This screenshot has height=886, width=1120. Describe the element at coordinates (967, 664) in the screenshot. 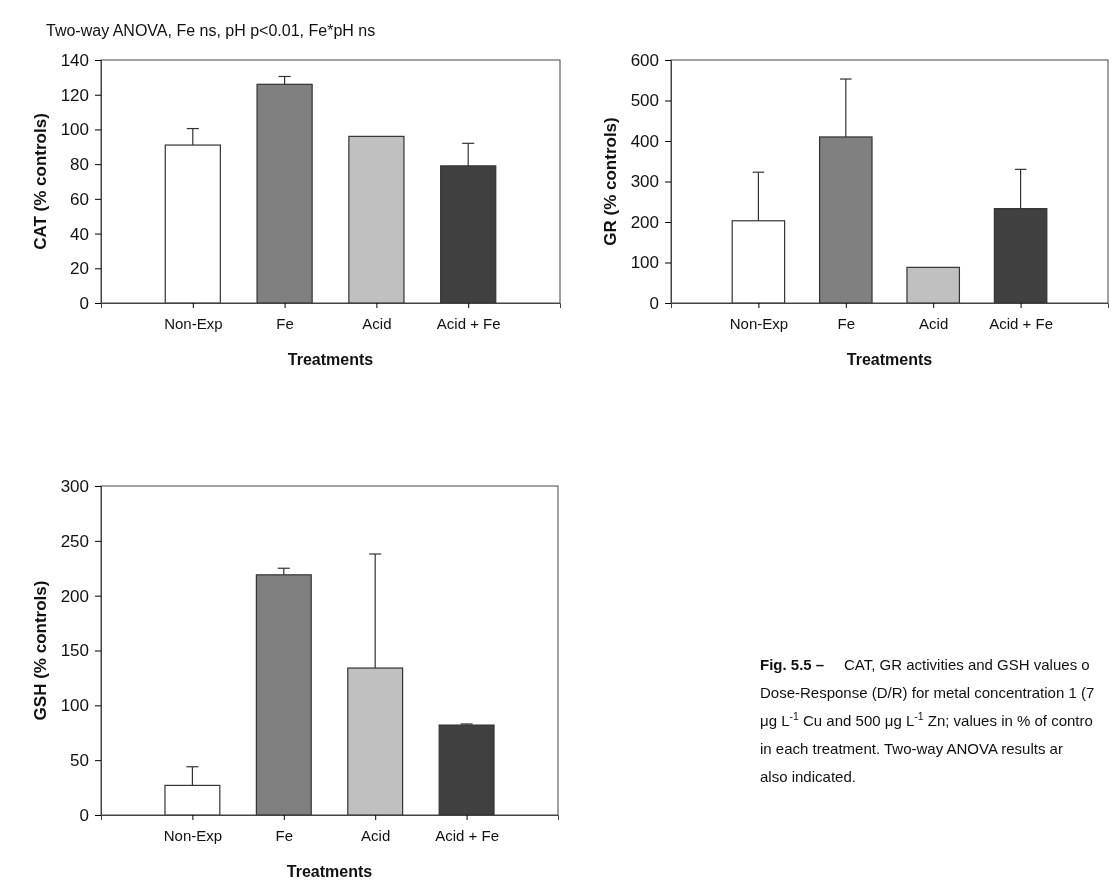

I see `text: CAT, GR activities and GSH values o` at that location.